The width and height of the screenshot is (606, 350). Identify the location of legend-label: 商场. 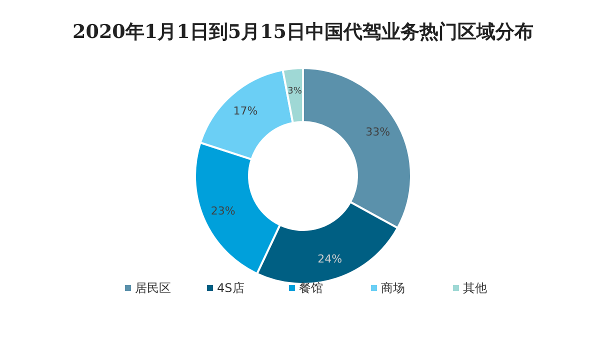
(393, 288).